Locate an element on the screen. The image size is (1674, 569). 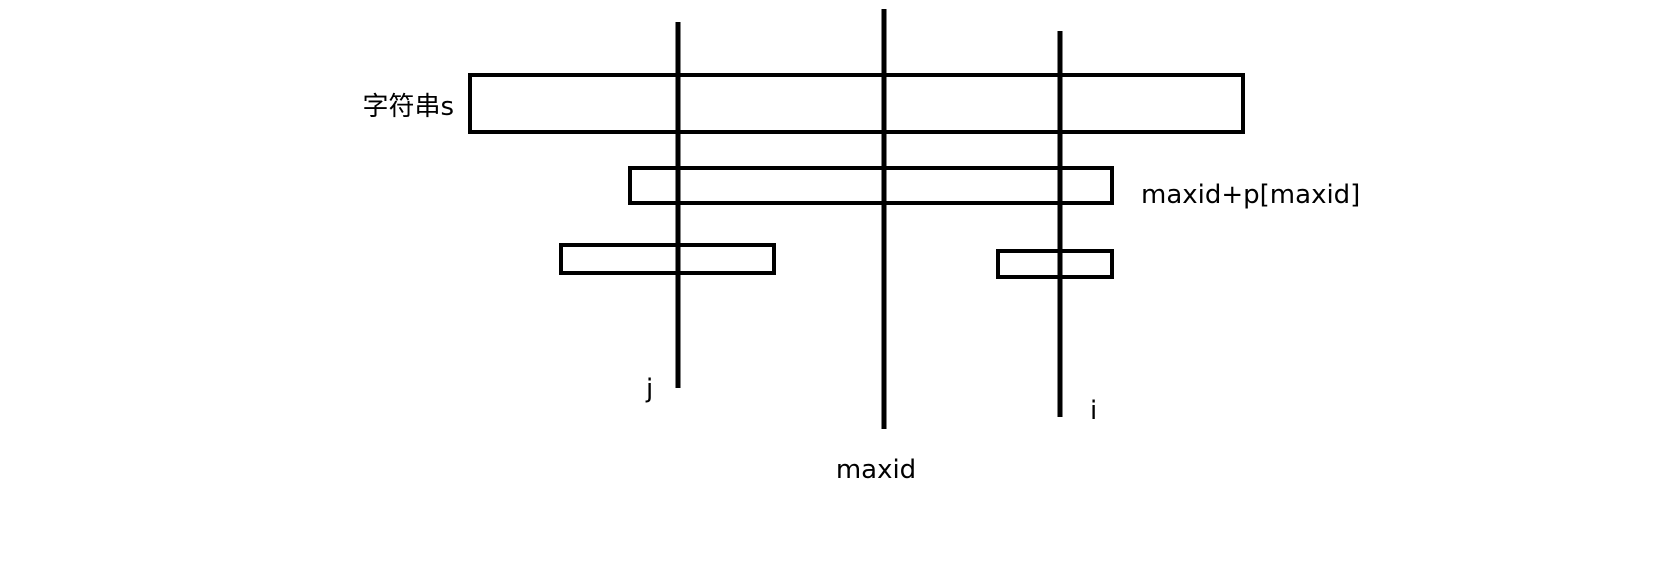
i-label: i is located at coordinates (1093, 411).